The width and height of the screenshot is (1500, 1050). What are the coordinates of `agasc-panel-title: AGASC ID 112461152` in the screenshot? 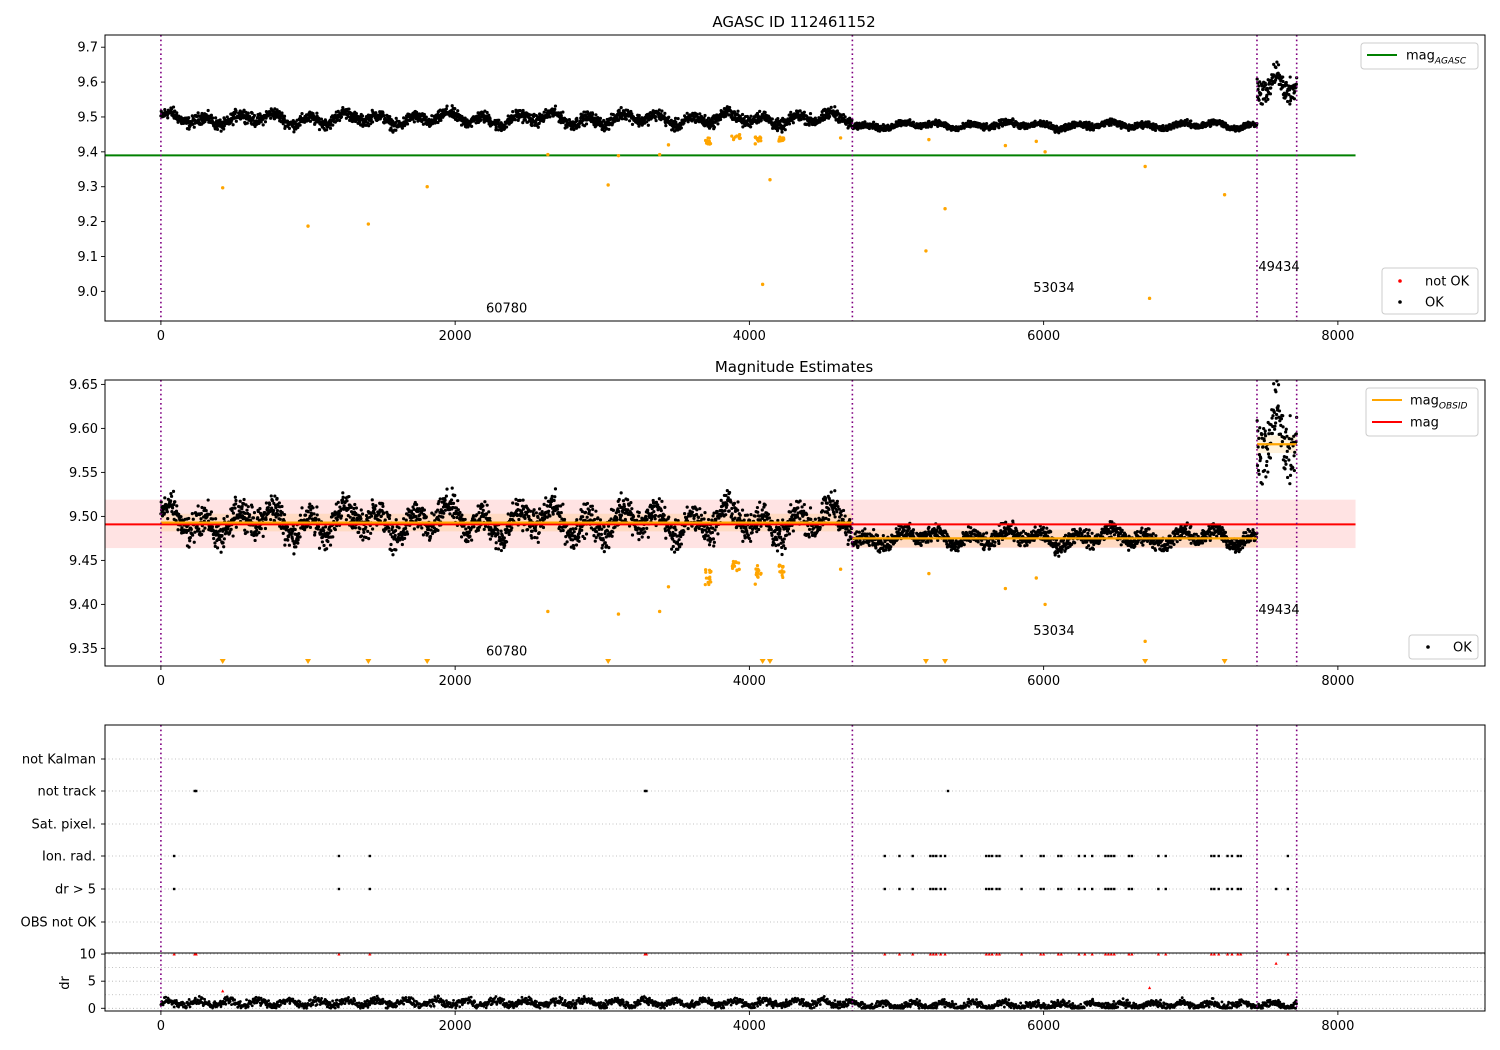 It's located at (793, 22).